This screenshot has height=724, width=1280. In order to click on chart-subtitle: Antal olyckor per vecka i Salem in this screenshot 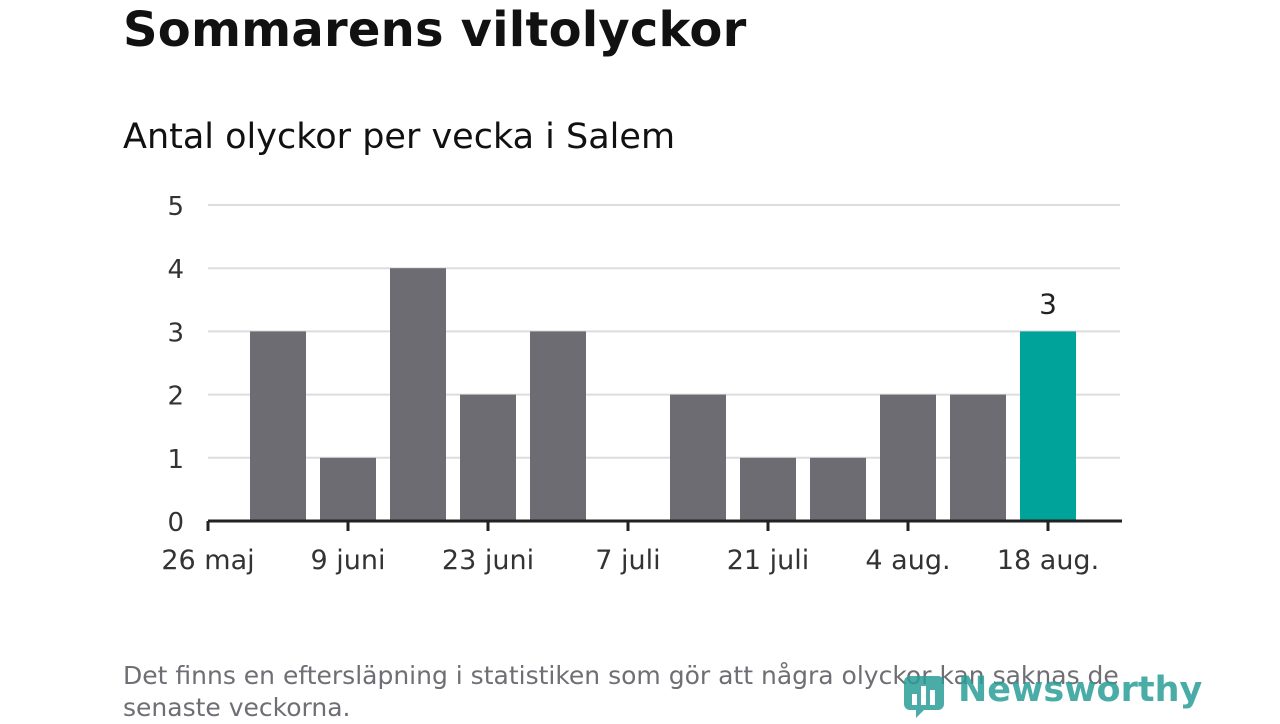, I will do `click(399, 137)`.